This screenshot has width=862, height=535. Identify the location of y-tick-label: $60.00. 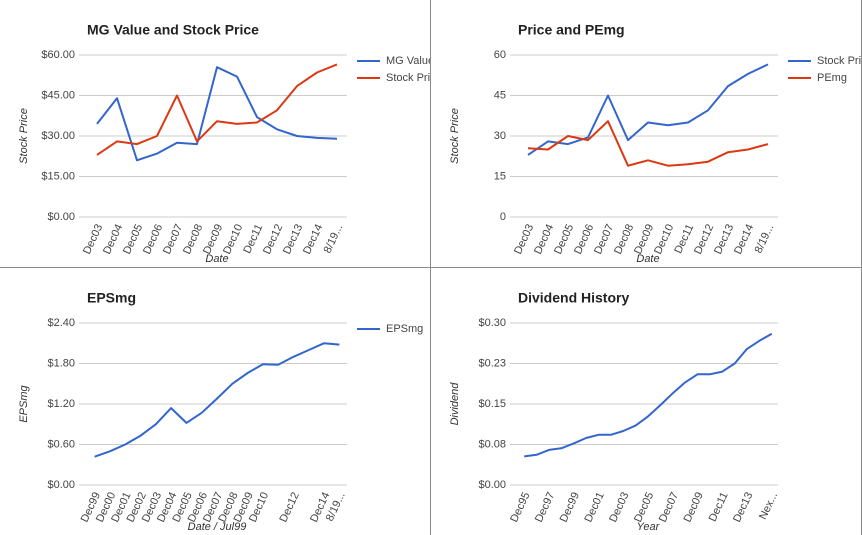
(58, 55).